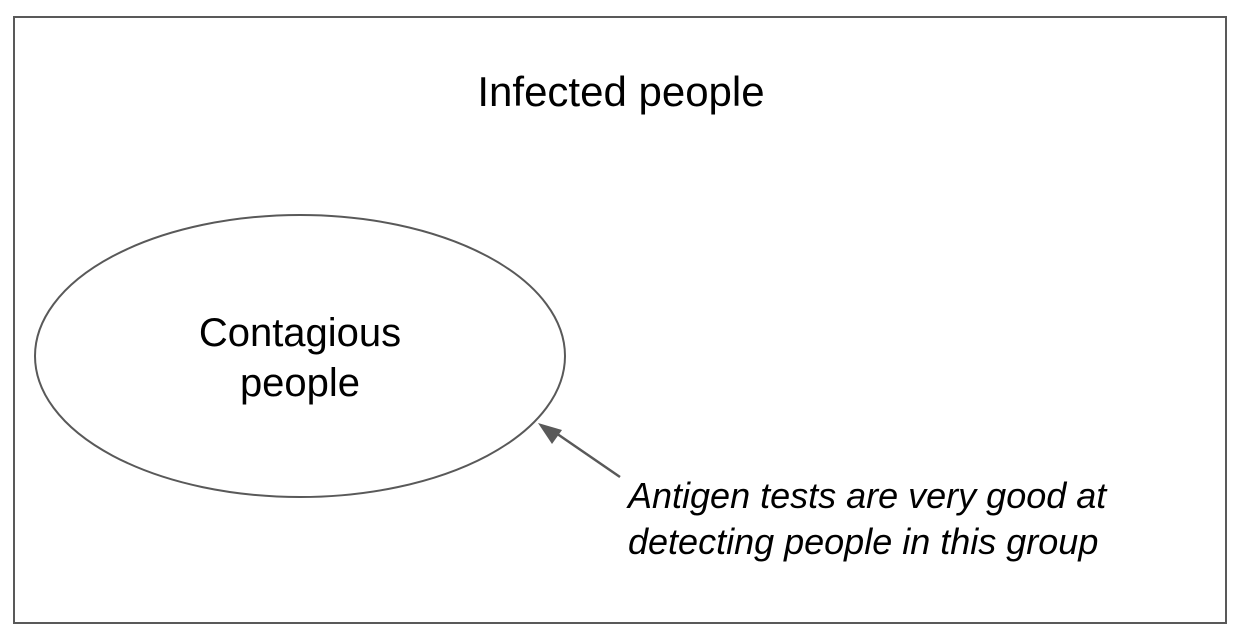  What do you see at coordinates (550, 433) in the screenshot?
I see `annotation-arrowhead` at bounding box center [550, 433].